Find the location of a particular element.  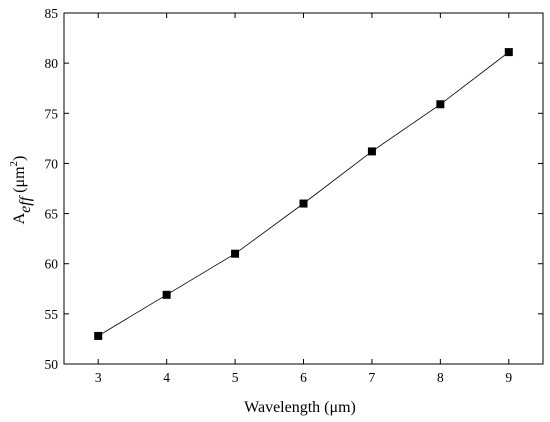

y-tick-label: 80 is located at coordinates (52, 63).